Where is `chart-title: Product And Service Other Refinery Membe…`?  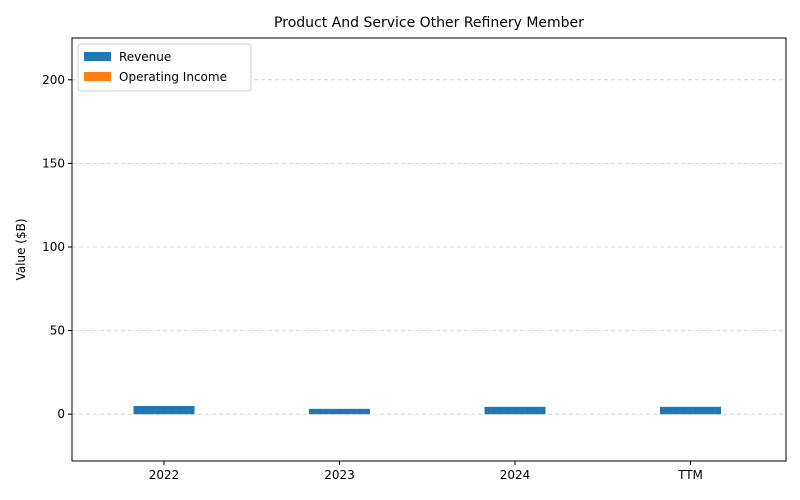 chart-title: Product And Service Other Refinery Membe… is located at coordinates (429, 23).